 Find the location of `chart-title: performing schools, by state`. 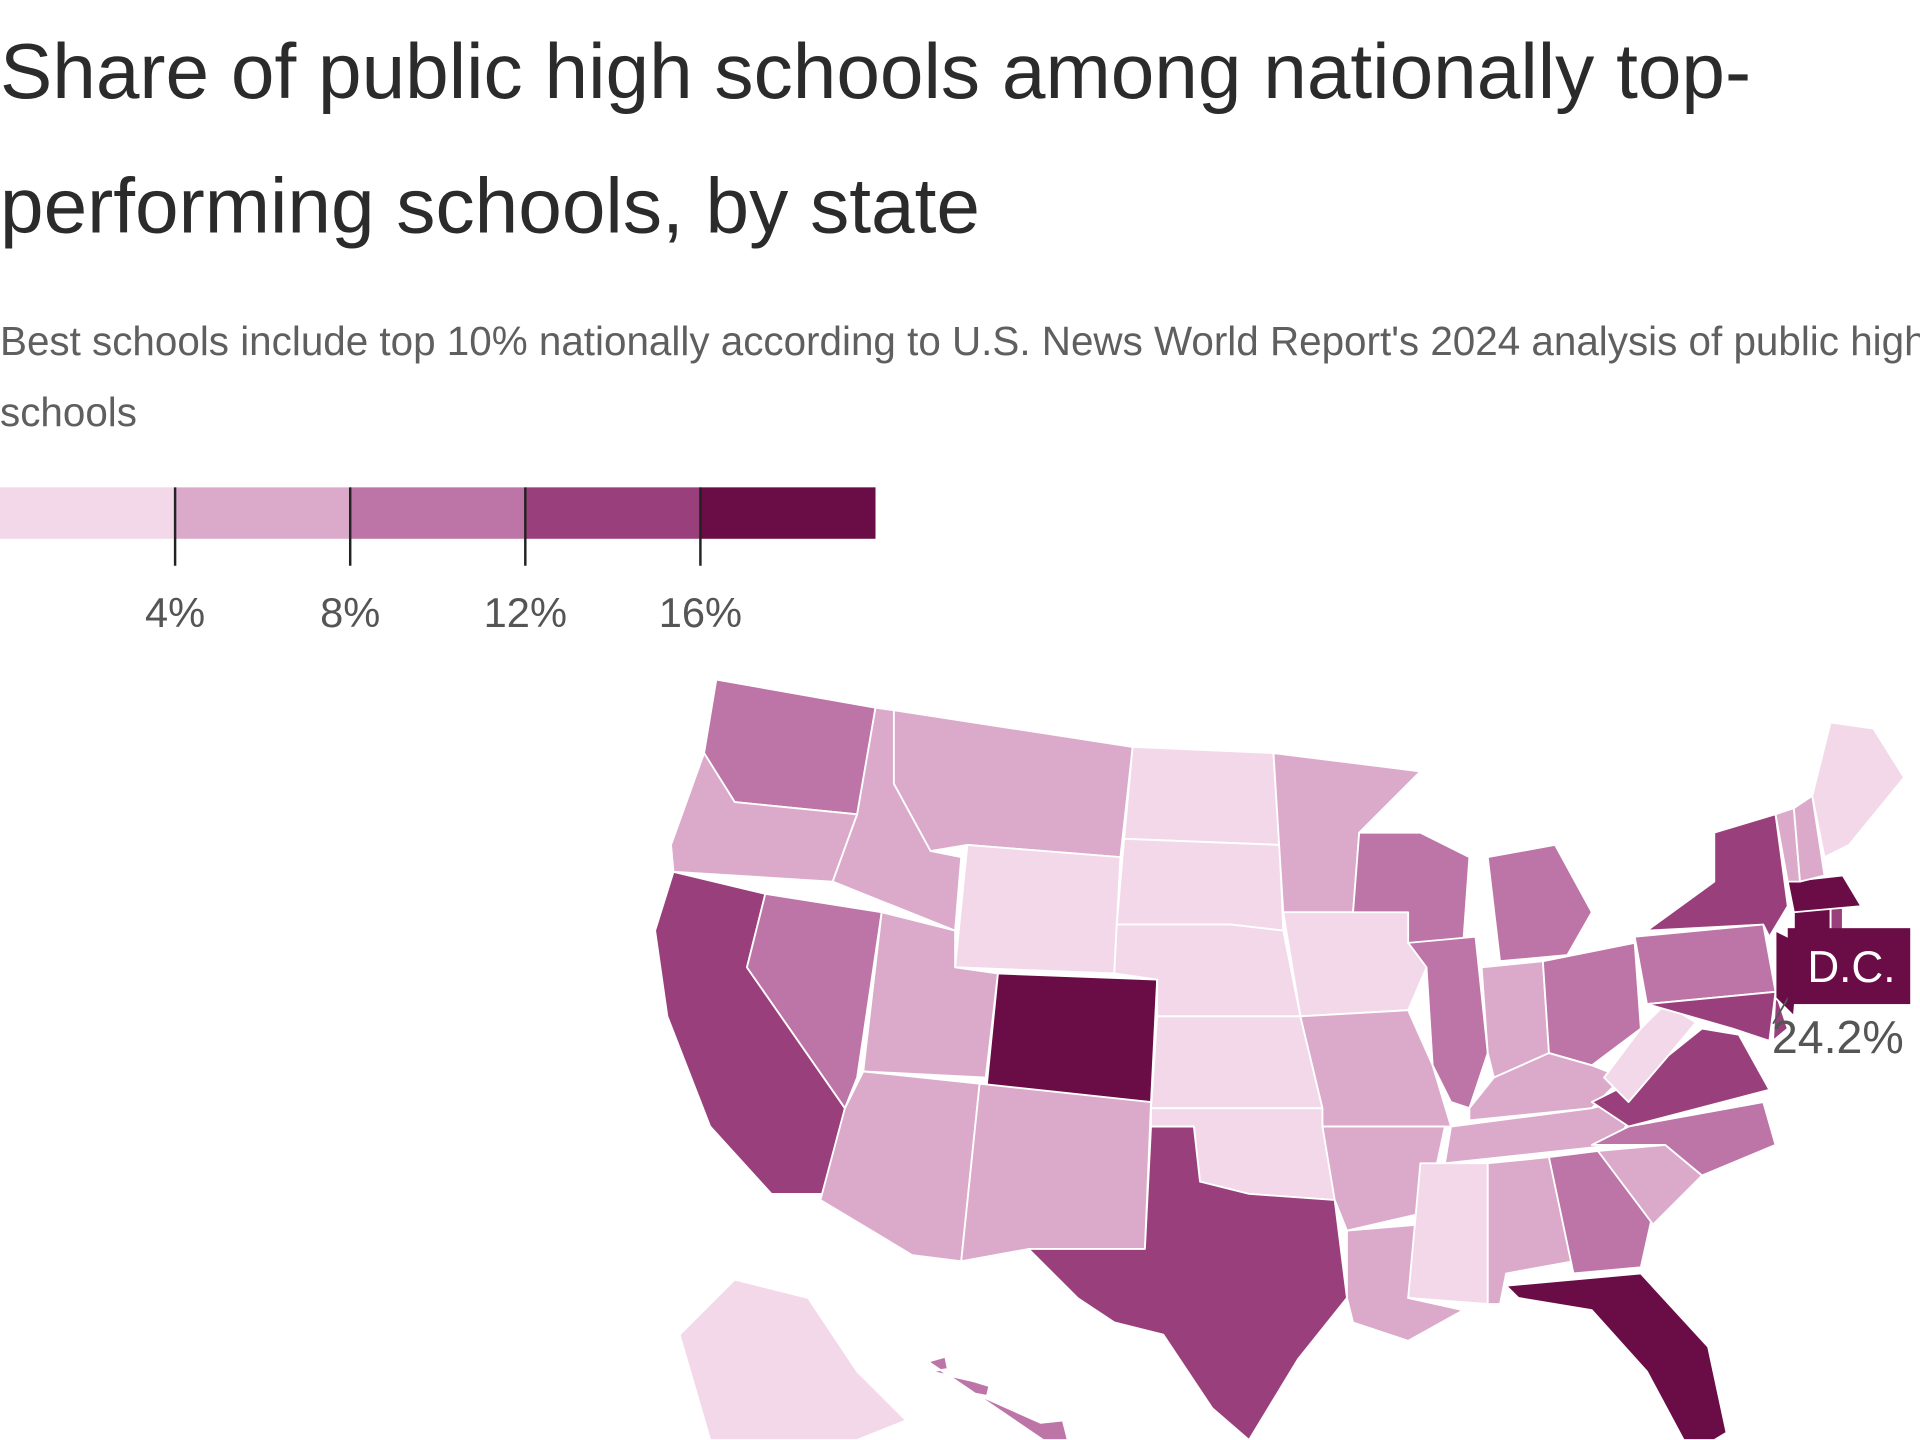

chart-title: performing schools, by state is located at coordinates (490, 206).